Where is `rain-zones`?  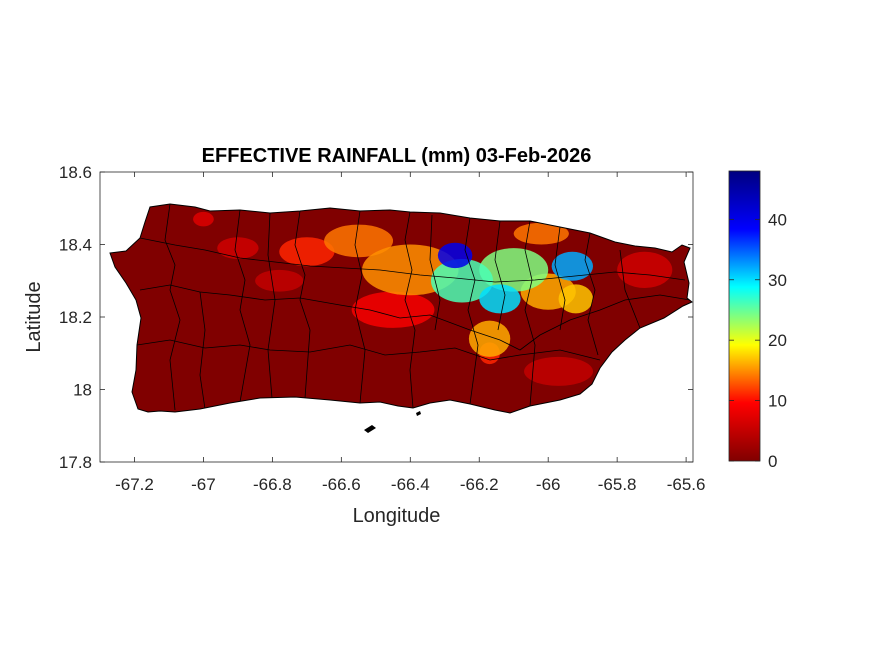
rain-zones is located at coordinates (433, 298).